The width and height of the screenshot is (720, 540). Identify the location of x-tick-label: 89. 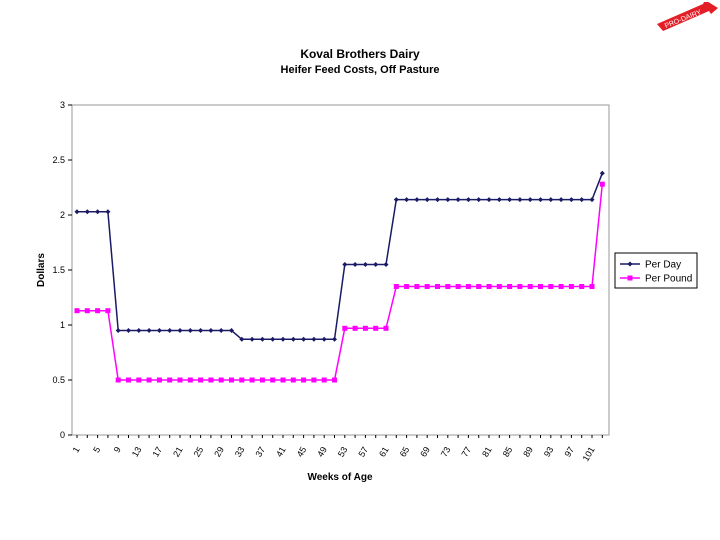
(528, 452).